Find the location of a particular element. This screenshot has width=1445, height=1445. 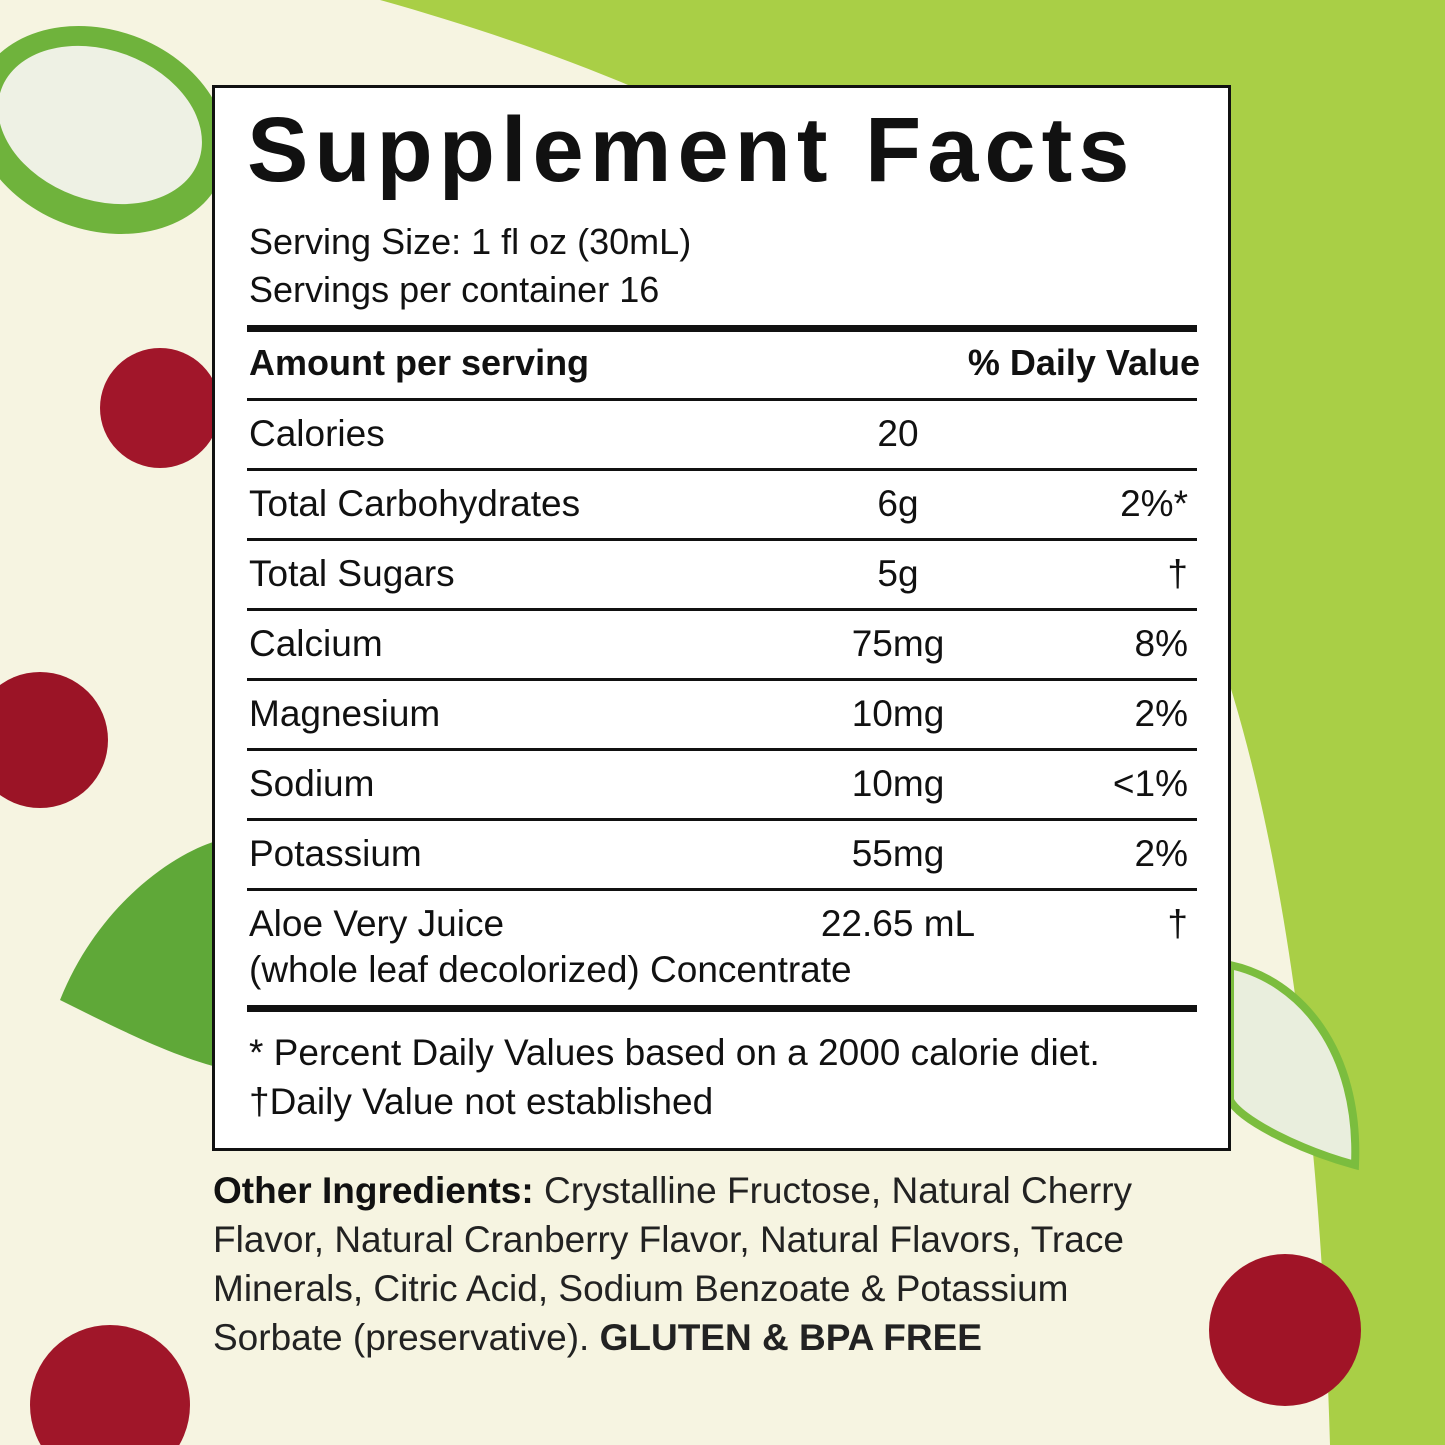

nutrient-name: Potassium is located at coordinates (335, 853).